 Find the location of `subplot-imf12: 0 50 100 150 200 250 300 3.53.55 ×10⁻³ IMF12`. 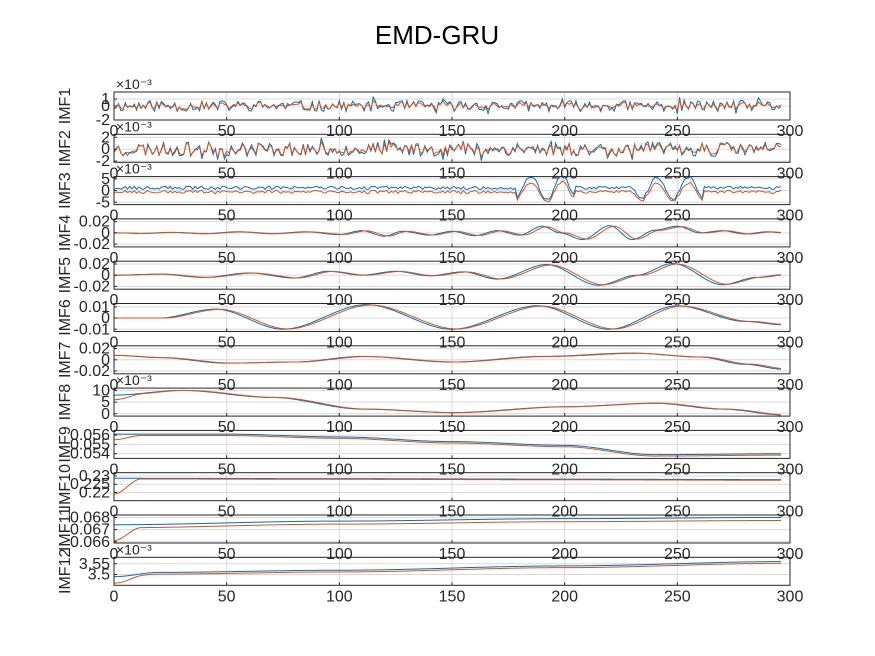

subplot-imf12: 0 50 100 150 200 250 300 3.53.55 ×10⁻³ IMF12 is located at coordinates (430, 573).